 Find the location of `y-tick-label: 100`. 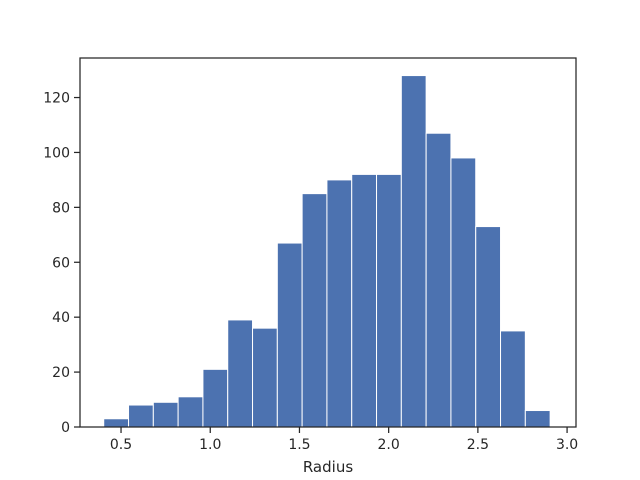

y-tick-label: 100 is located at coordinates (56, 153).